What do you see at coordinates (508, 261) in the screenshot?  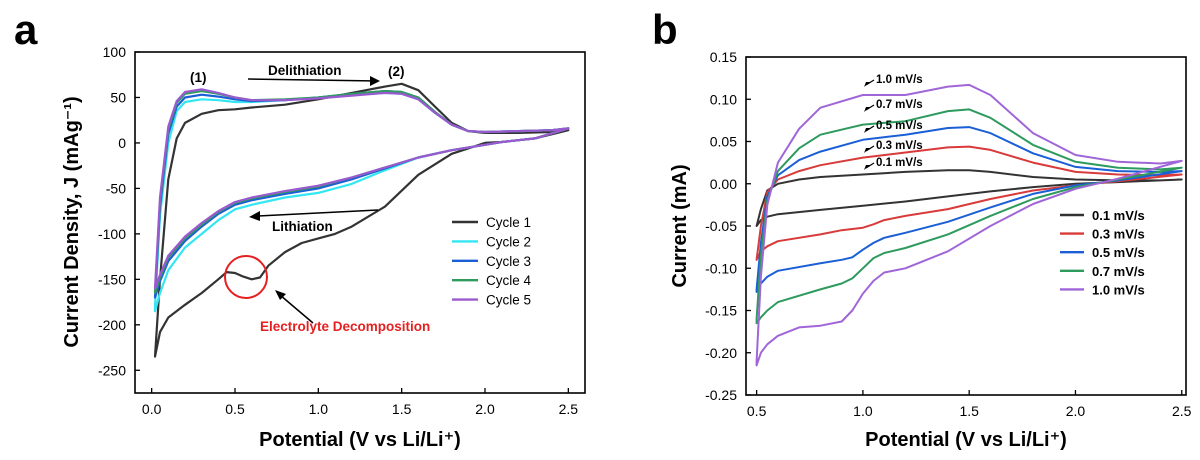 I see `legend-label: Cycle 3` at bounding box center [508, 261].